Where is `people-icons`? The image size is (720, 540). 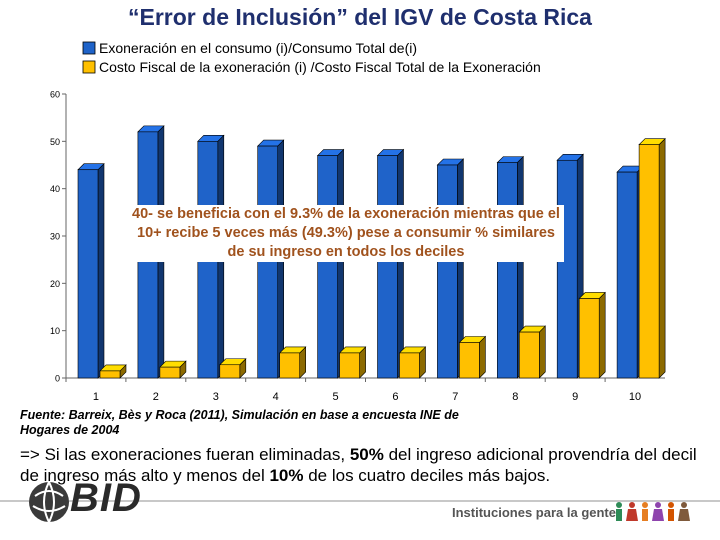 people-icons is located at coordinates (653, 511).